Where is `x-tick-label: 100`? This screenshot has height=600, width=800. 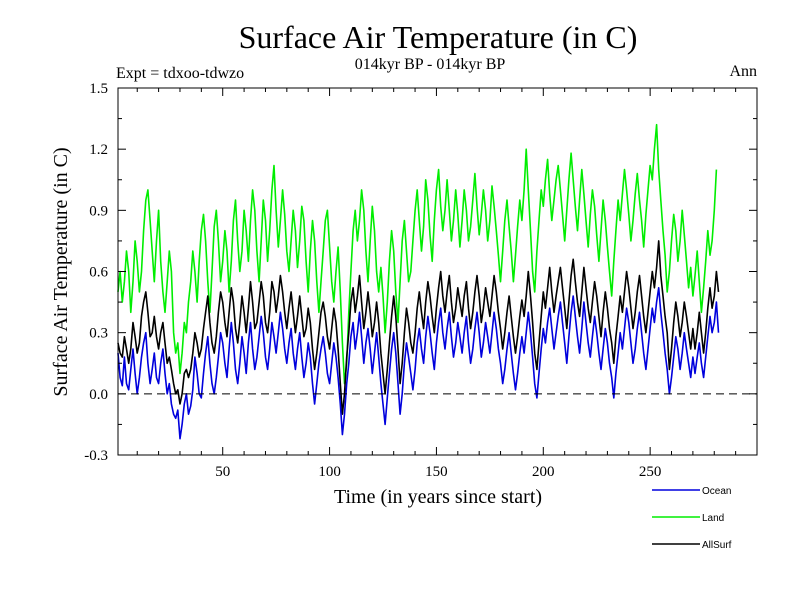
x-tick-label: 100 is located at coordinates (329, 472).